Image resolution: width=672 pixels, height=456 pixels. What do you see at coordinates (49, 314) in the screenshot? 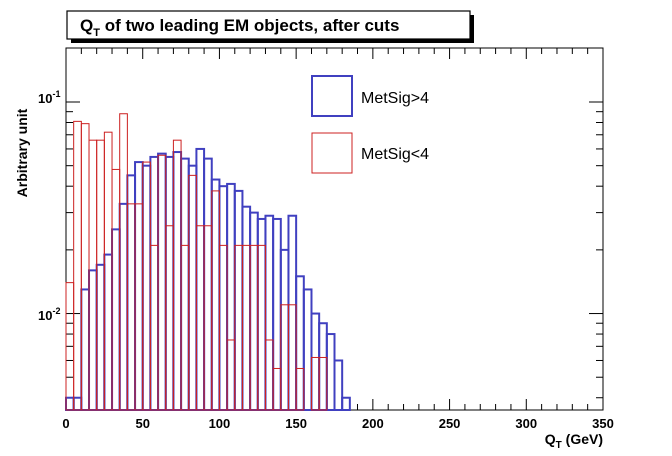
I see `y-tick-label-0.01: 10⁻²` at bounding box center [49, 314].